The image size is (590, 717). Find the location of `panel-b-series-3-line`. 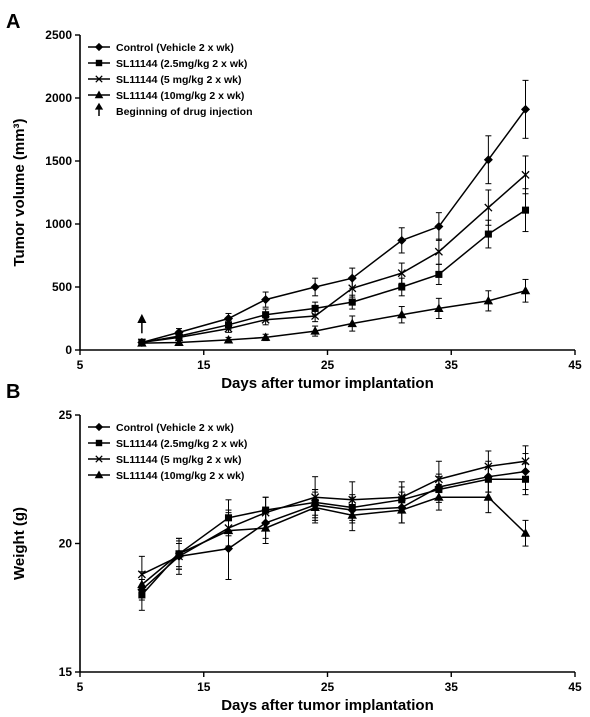

panel-b-series-3-line is located at coordinates (334, 541).